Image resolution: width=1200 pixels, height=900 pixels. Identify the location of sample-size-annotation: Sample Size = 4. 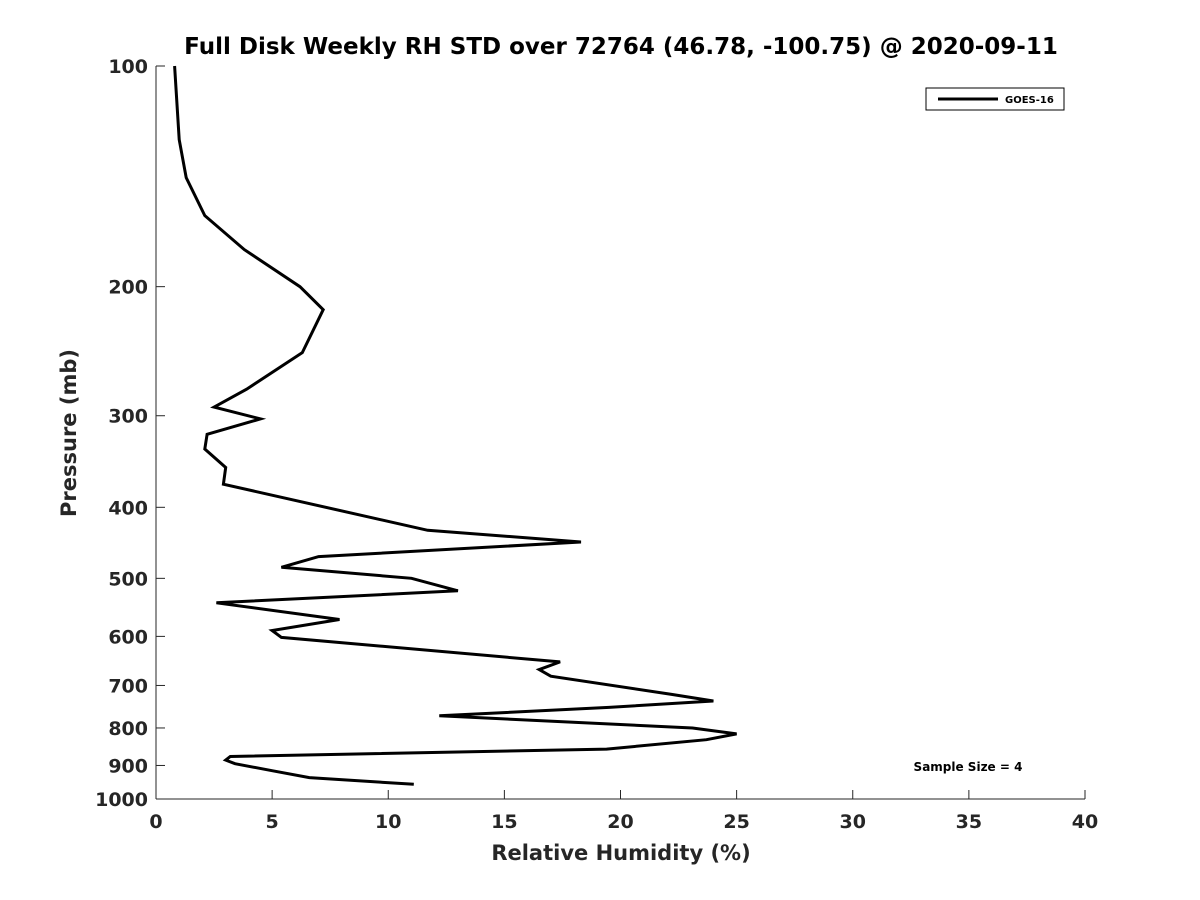
(968, 767).